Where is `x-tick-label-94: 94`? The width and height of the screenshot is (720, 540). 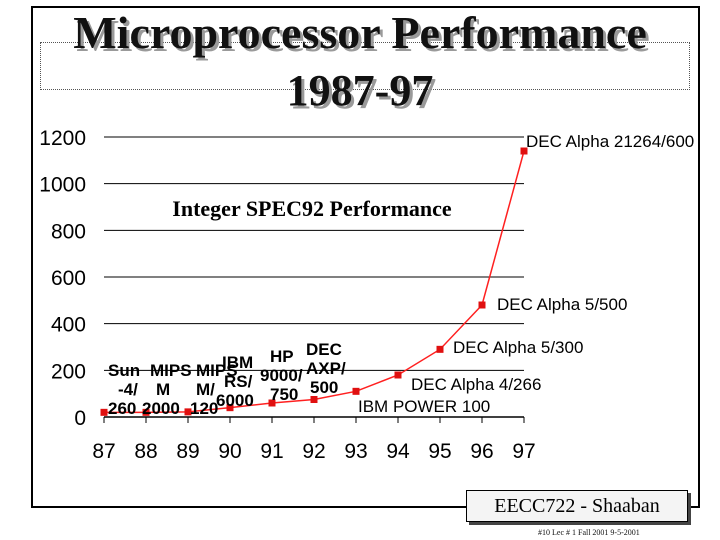
x-tick-label-94: 94 is located at coordinates (398, 451).